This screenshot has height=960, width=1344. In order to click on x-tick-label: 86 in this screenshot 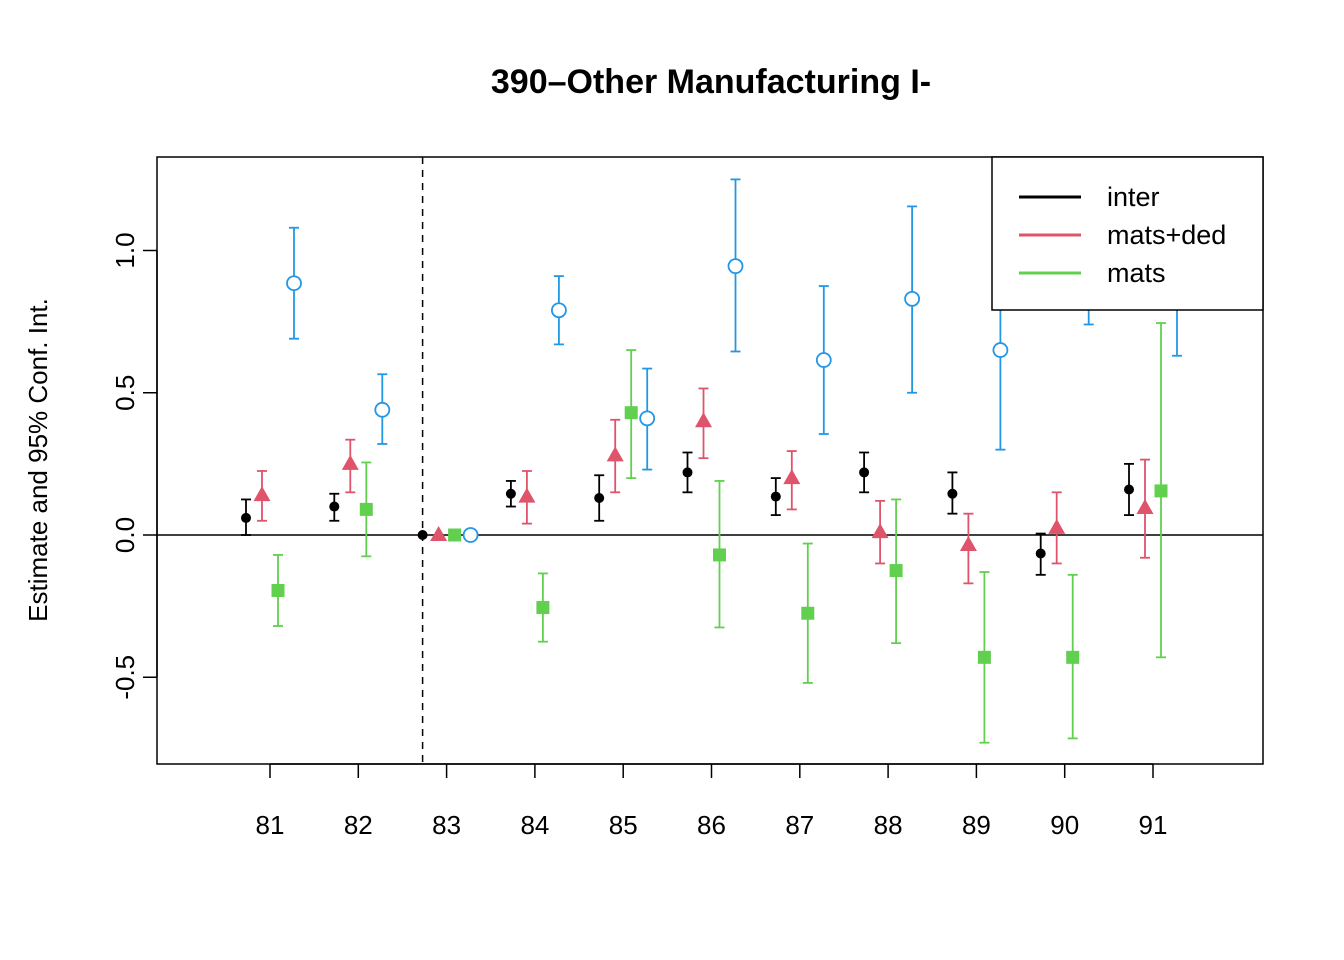, I will do `click(711, 825)`.